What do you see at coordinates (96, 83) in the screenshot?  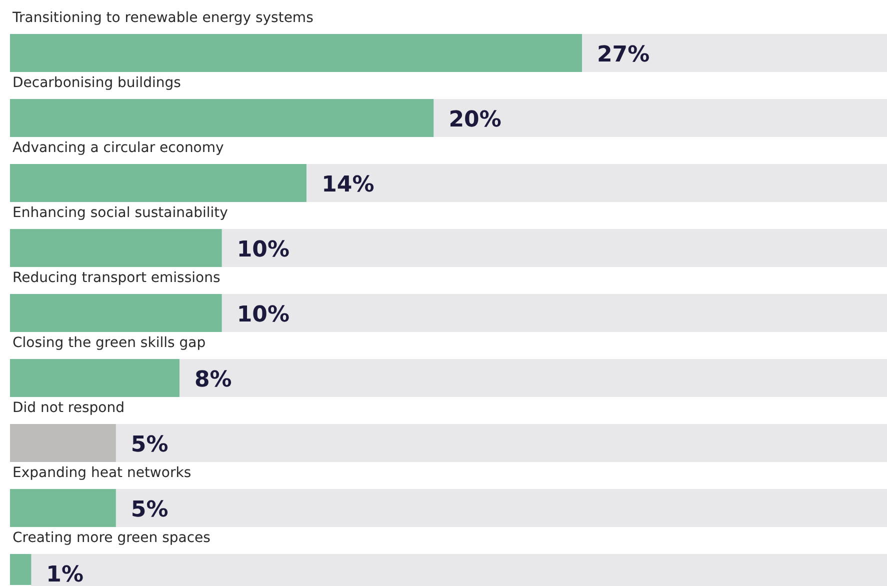 I see `y-tick-label: Decarbonising buildings` at bounding box center [96, 83].